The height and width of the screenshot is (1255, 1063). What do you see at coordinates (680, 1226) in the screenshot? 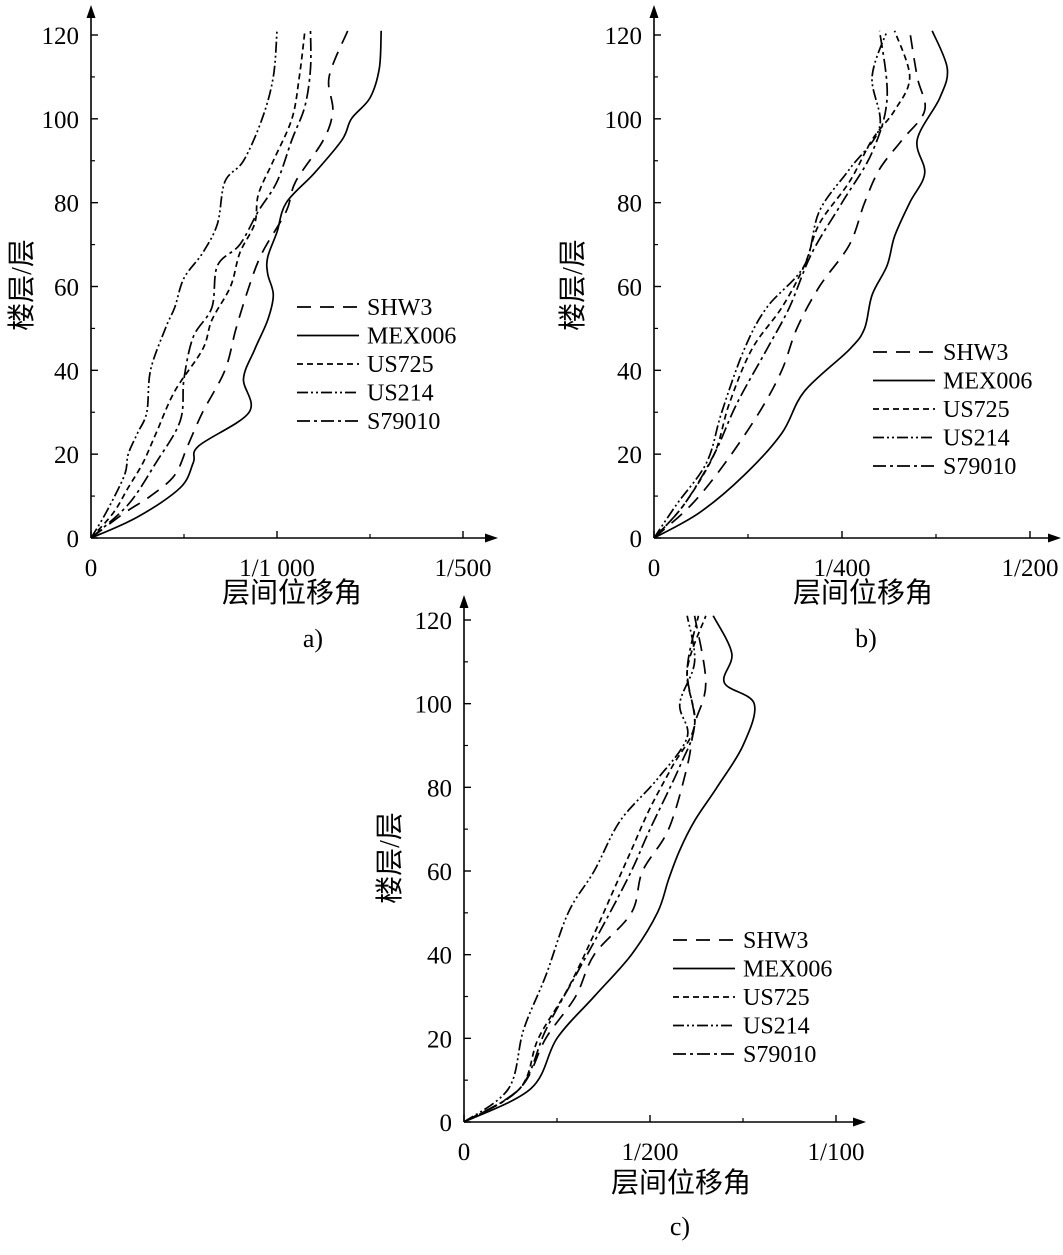
I see `panel-label: c)` at bounding box center [680, 1226].